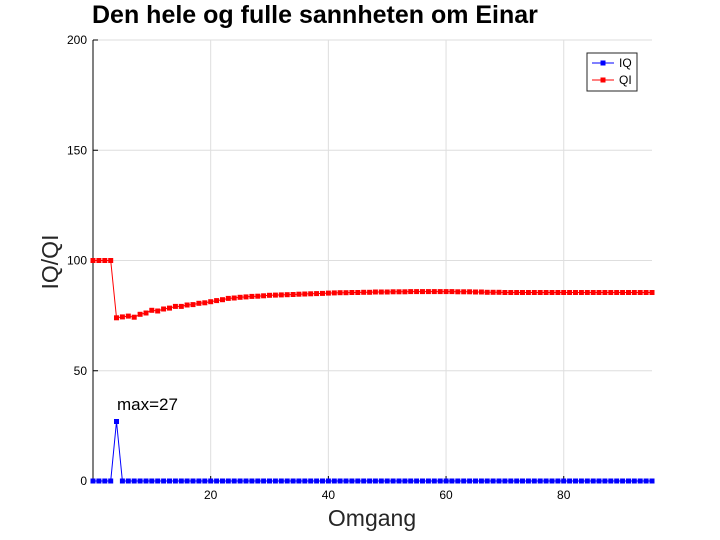 This screenshot has width=720, height=540. What do you see at coordinates (315, 15) in the screenshot?
I see `chart-title: Den hele og fulle sannheten om Einar` at bounding box center [315, 15].